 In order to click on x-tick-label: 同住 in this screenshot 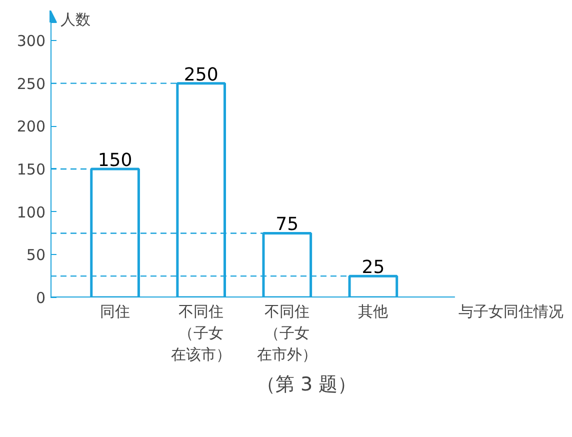, I will do `click(115, 311)`.